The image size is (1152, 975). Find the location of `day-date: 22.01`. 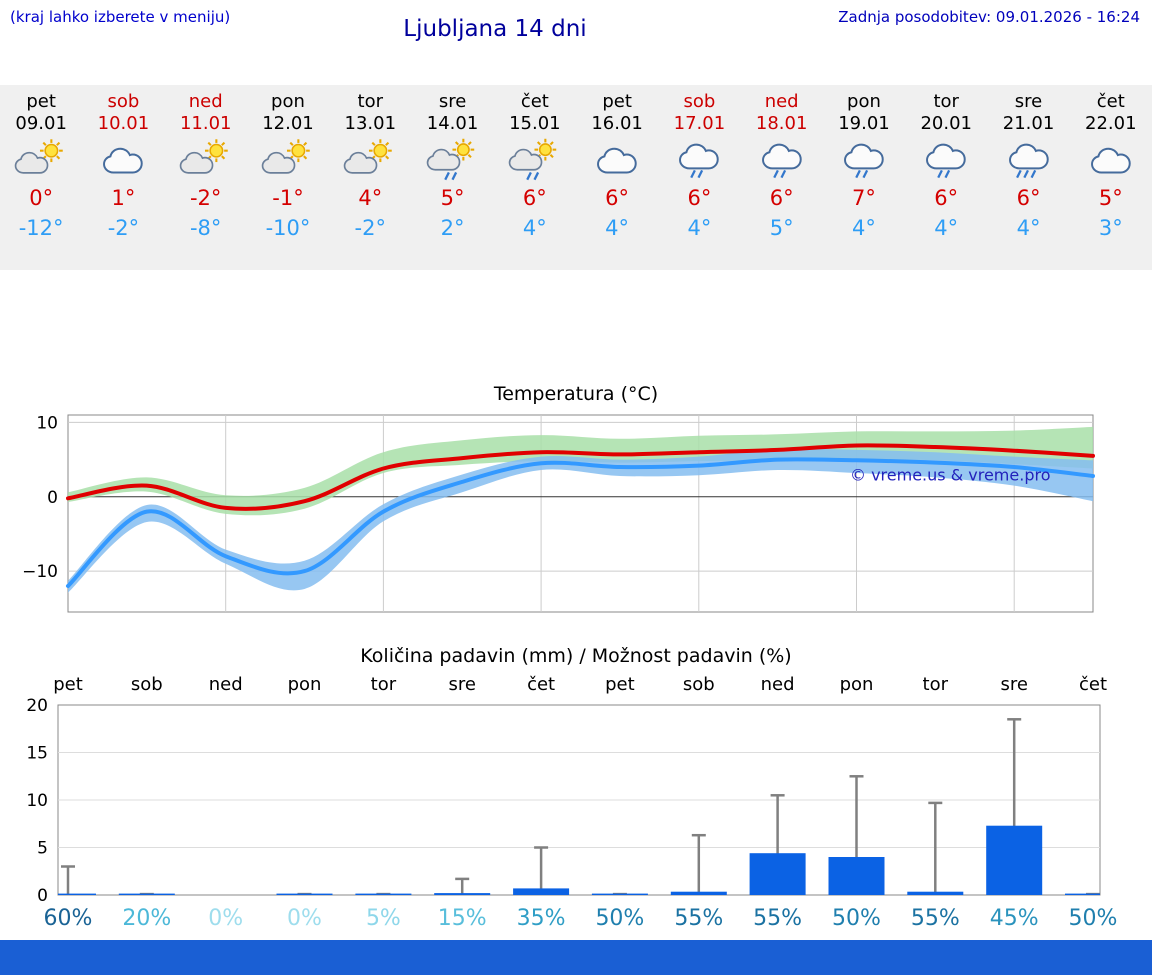

day-date: 22.01 is located at coordinates (1111, 123).